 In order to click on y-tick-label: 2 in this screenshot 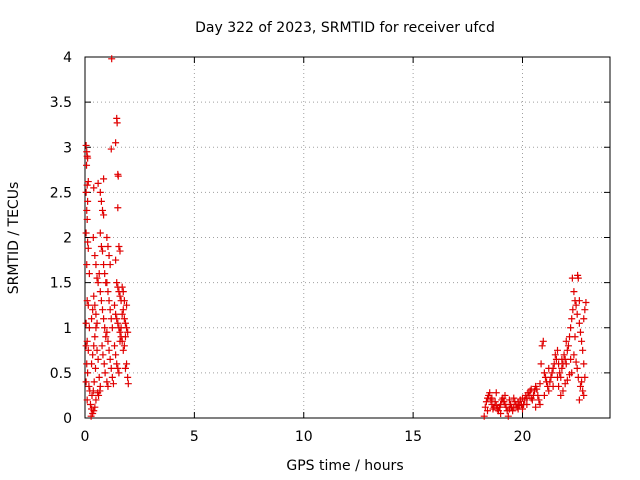, I will do `click(67, 239)`.